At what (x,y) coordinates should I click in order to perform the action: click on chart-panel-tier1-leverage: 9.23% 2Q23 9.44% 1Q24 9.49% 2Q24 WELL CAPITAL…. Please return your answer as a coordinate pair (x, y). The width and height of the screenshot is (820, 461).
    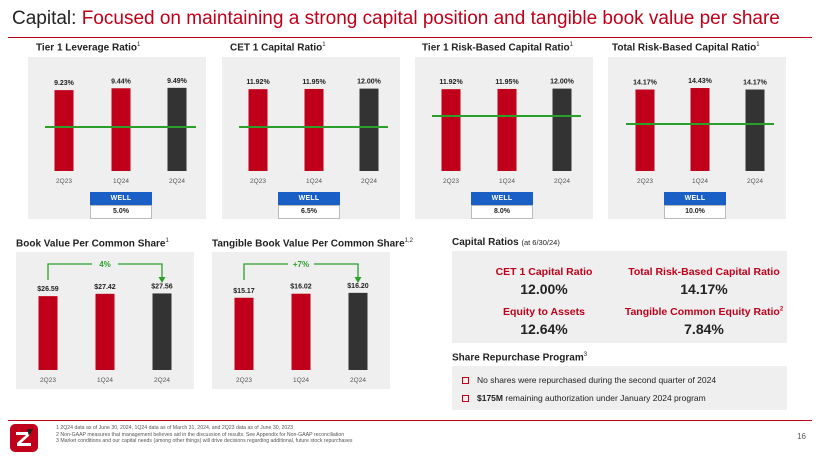
    Looking at the image, I should click on (117, 138).